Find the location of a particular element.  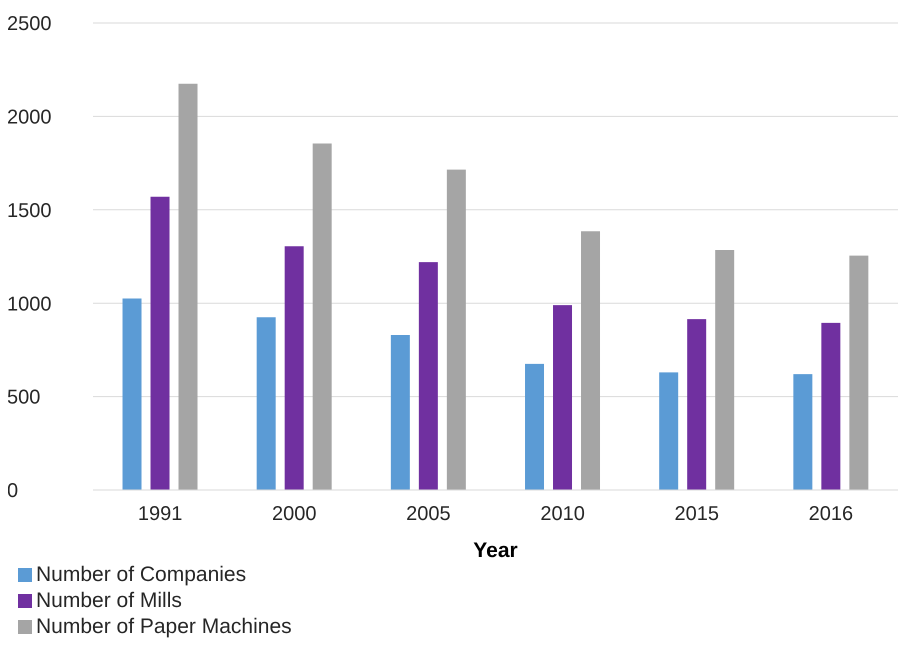

x-tick-label: 2000 is located at coordinates (294, 514).